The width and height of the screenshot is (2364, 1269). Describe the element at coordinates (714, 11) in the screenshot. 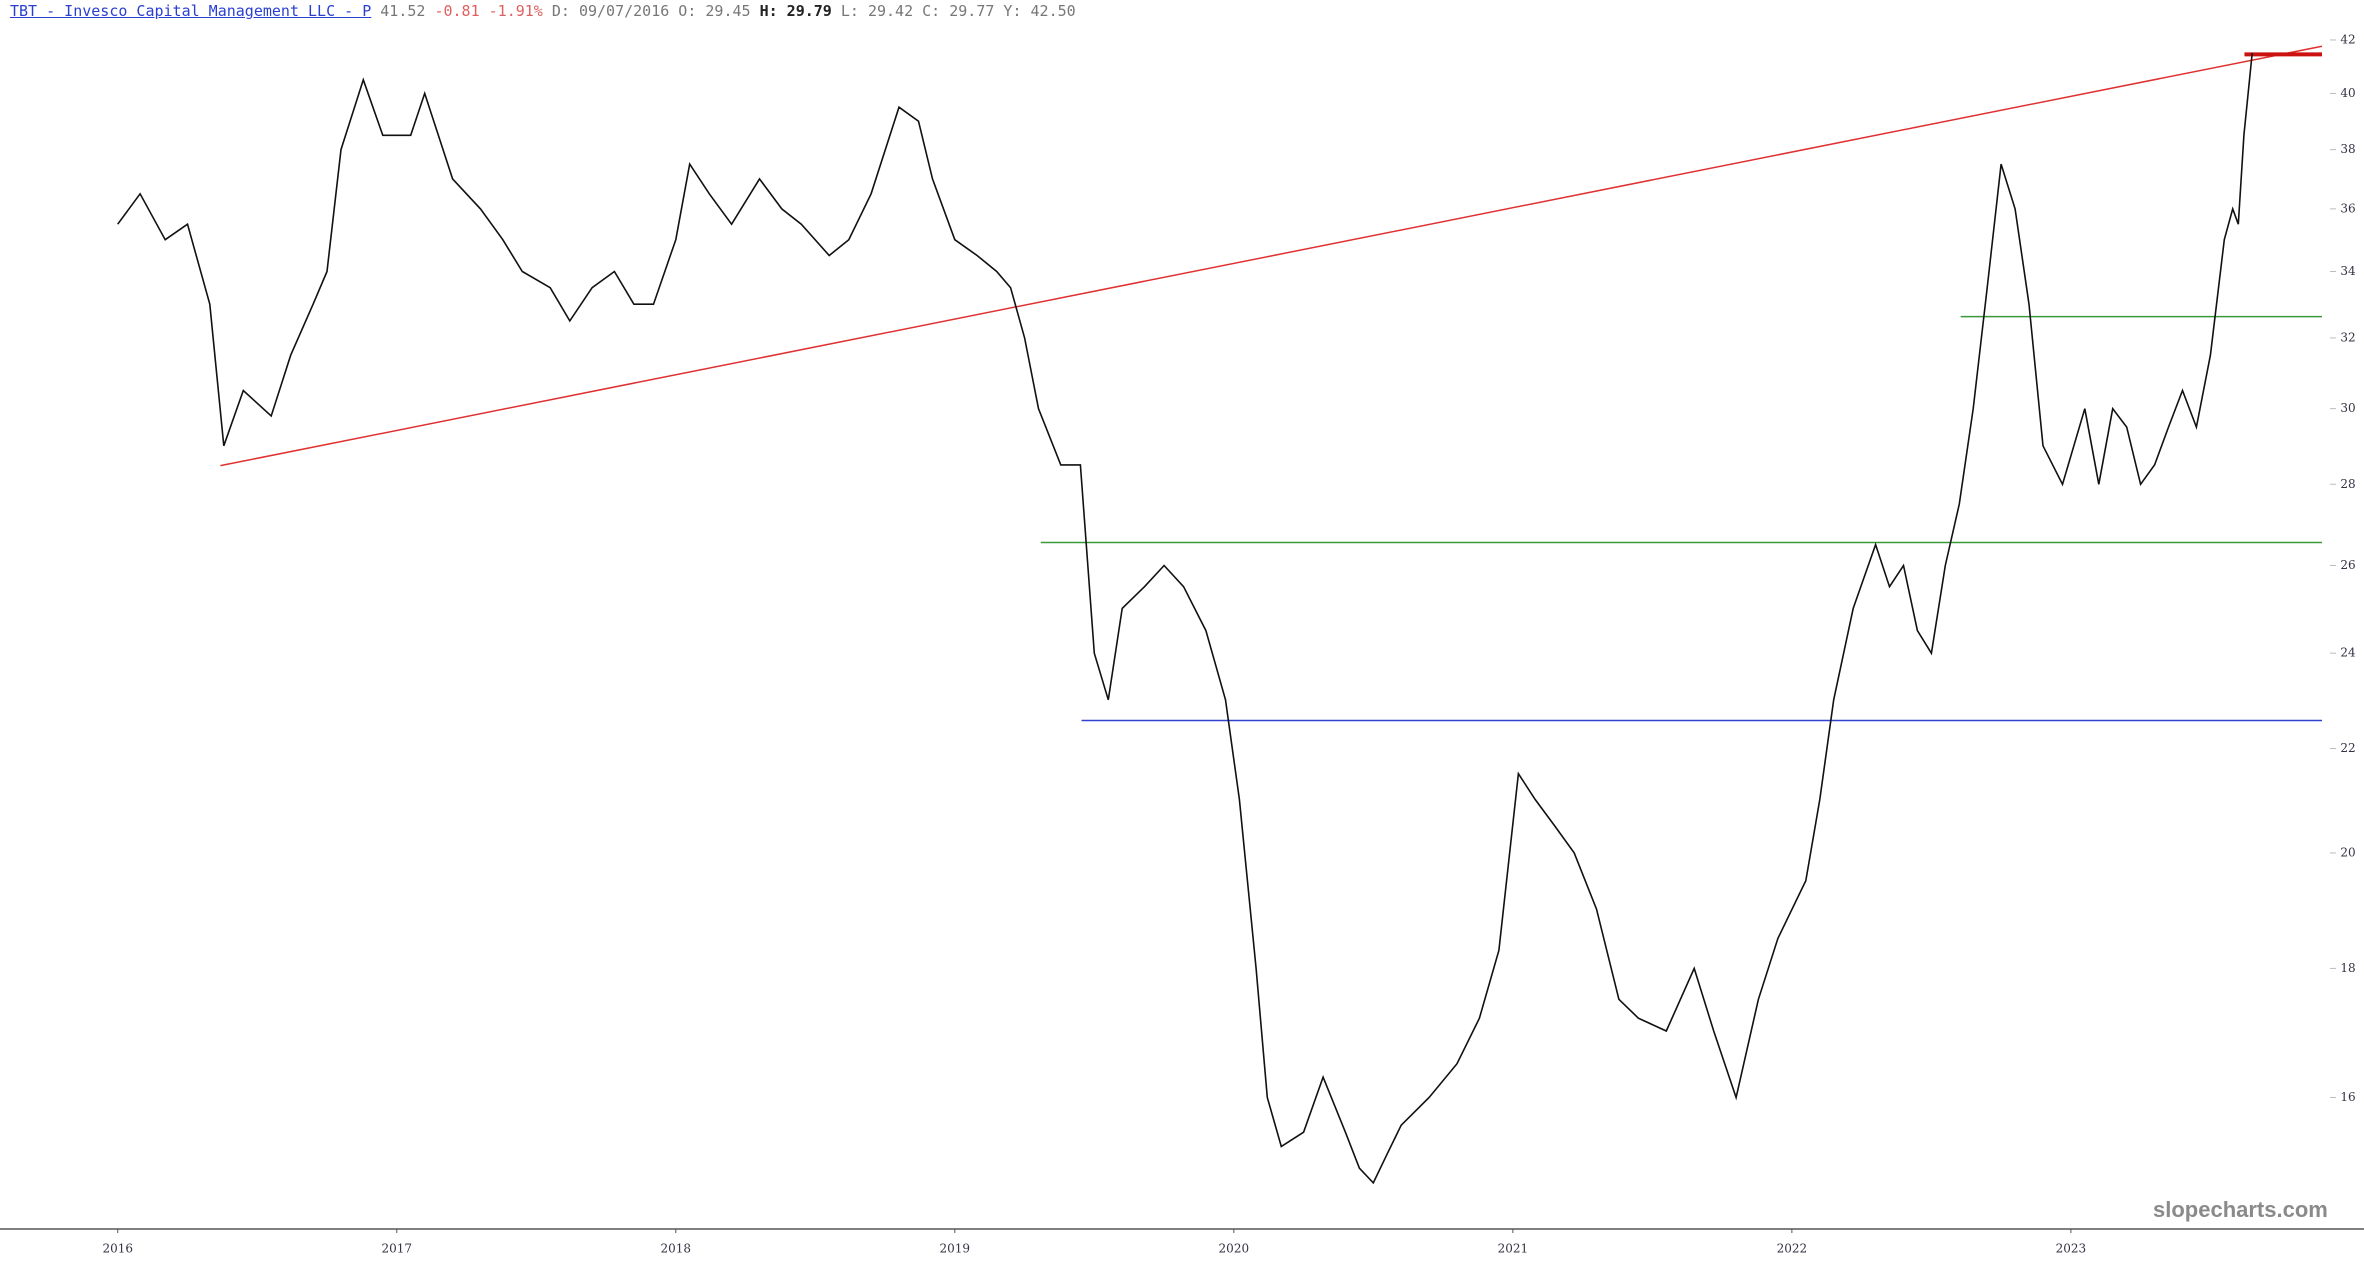

I see `header-field: O: 29.45` at that location.